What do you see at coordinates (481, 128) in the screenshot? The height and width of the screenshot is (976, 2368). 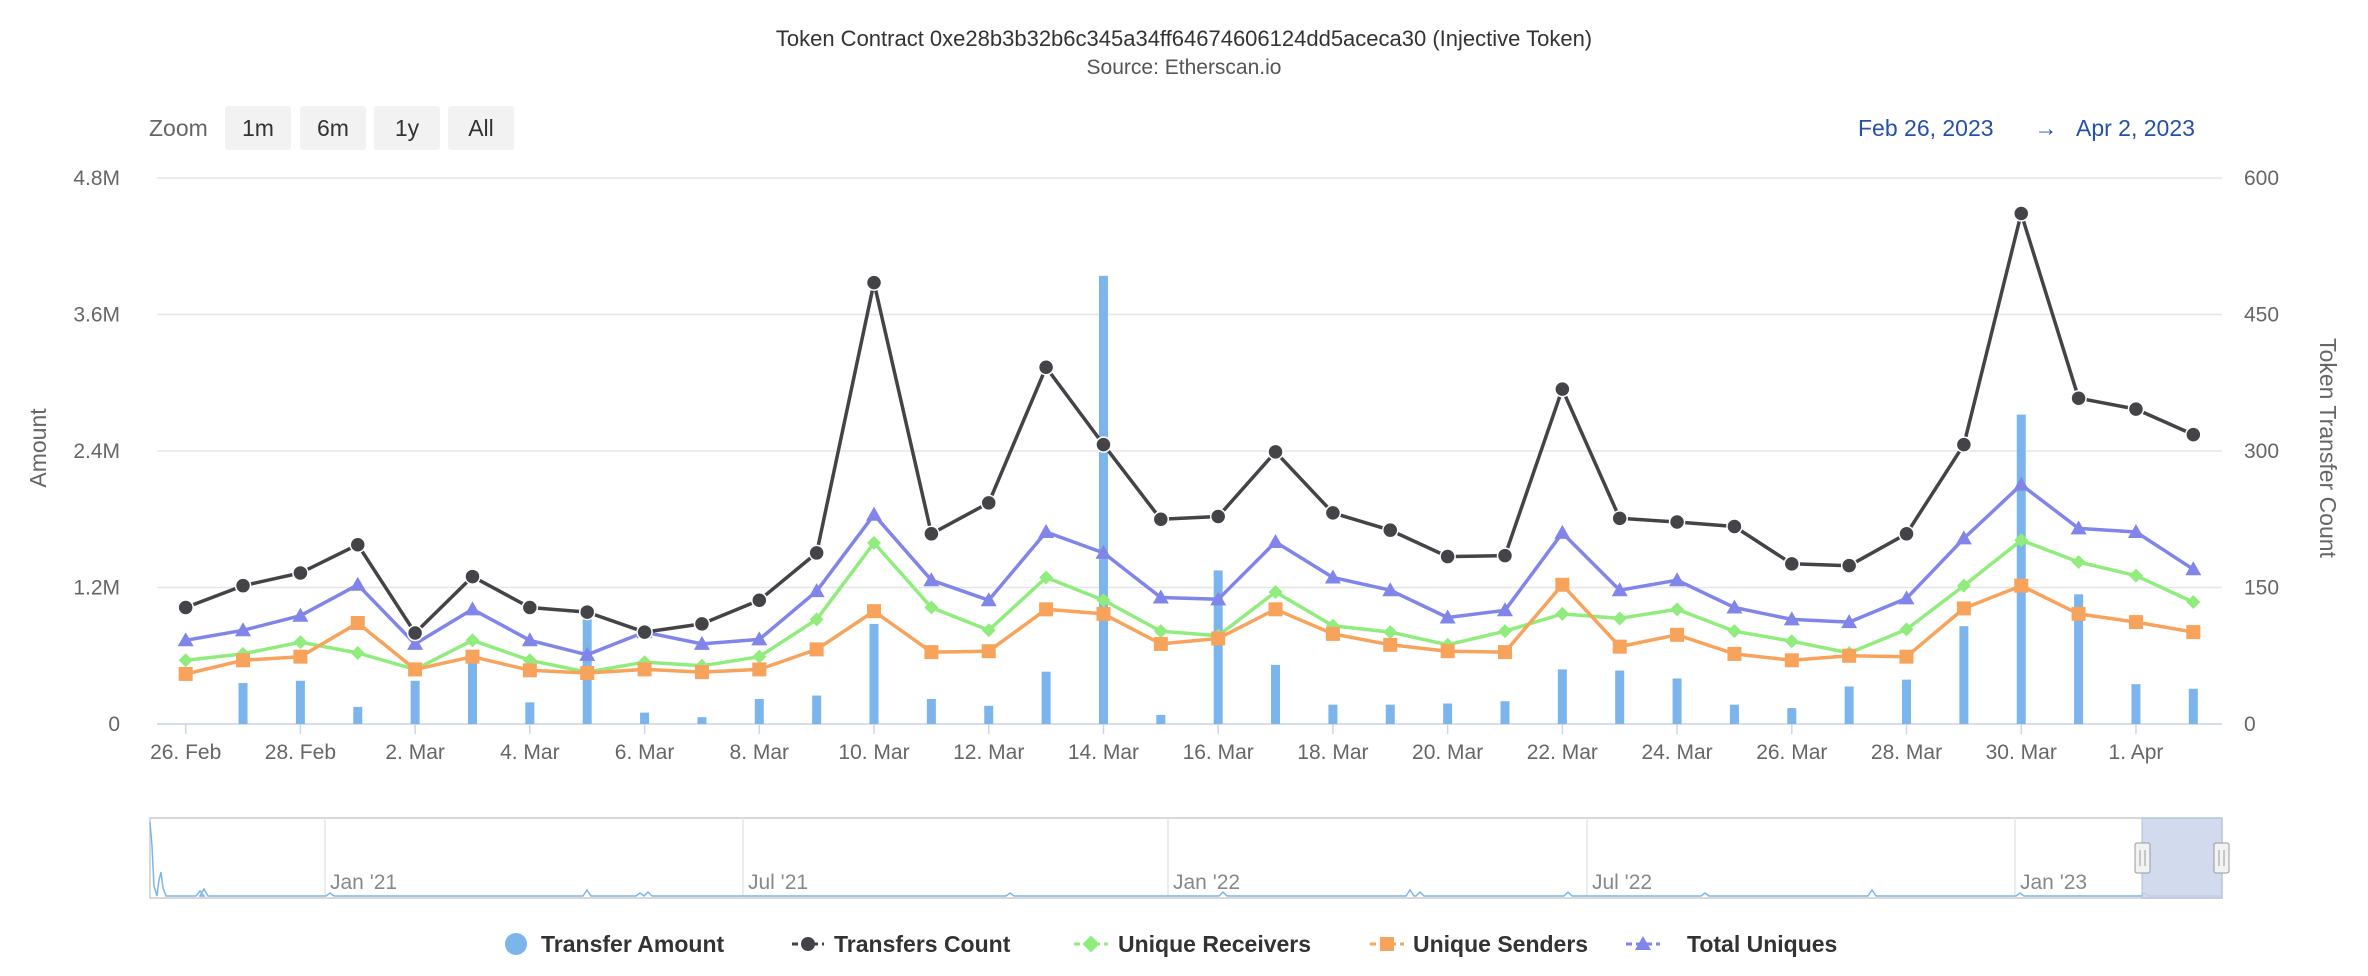 I see `zoom-button-all: All` at bounding box center [481, 128].